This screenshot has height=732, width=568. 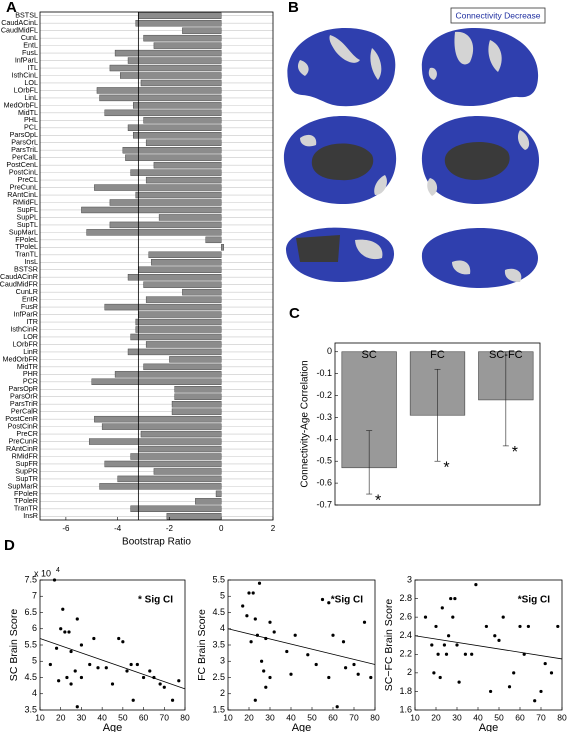 What do you see at coordinates (21, 104) in the screenshot?
I see `y-tick-label: MedOrbFL` at bounding box center [21, 104].